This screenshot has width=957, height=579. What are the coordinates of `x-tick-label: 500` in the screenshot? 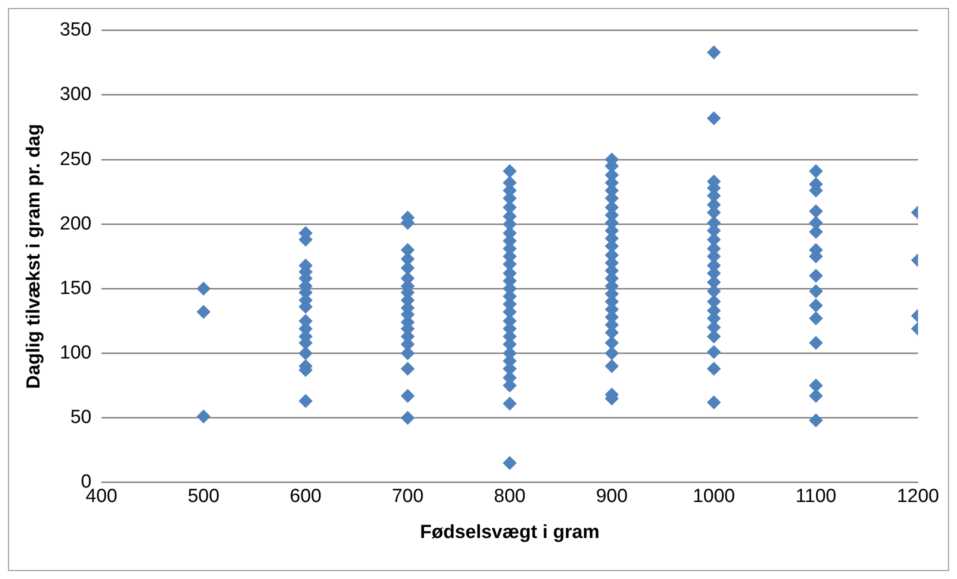 It's located at (204, 497).